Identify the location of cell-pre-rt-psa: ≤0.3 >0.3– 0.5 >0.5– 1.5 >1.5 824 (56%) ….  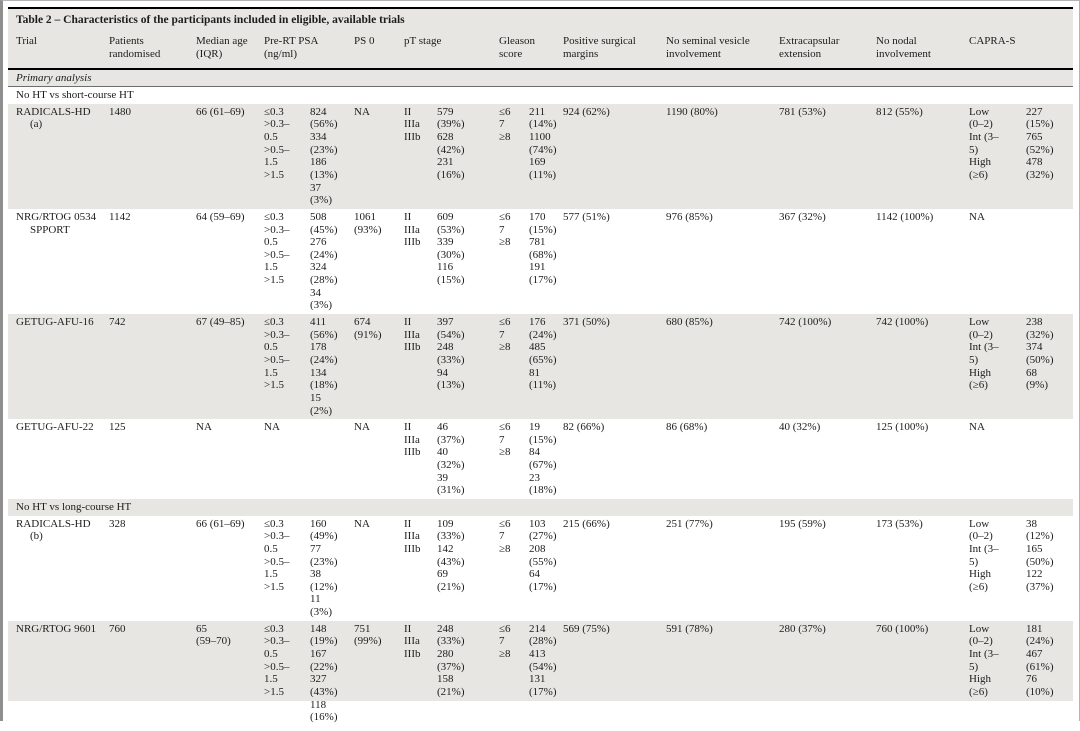
(309, 156).